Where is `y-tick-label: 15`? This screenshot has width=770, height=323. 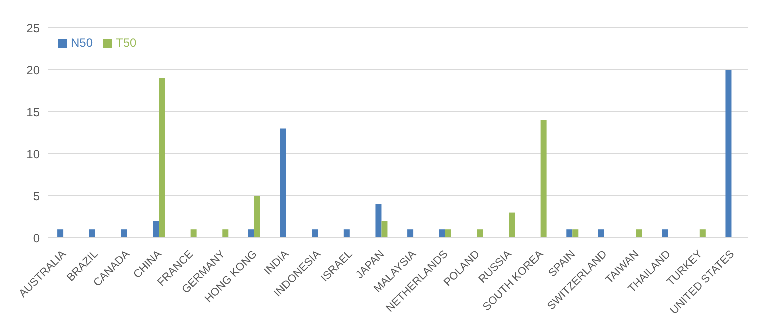
y-tick-label: 15 is located at coordinates (33, 112).